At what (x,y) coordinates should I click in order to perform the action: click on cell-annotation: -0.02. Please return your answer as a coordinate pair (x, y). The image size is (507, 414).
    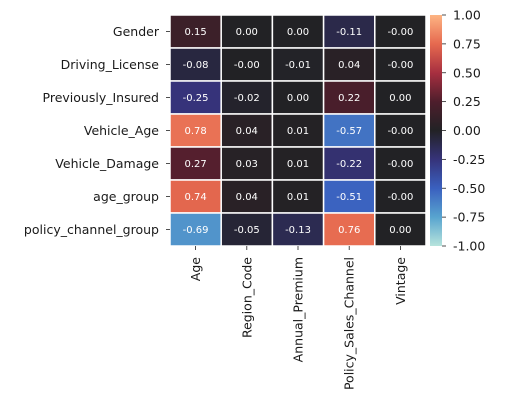
    Looking at the image, I should click on (247, 98).